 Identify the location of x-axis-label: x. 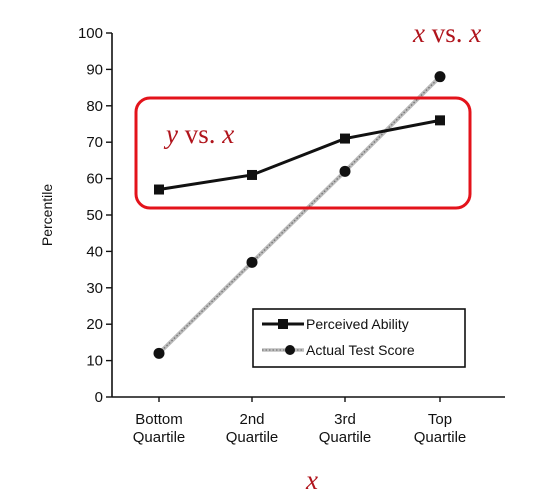
(311, 480).